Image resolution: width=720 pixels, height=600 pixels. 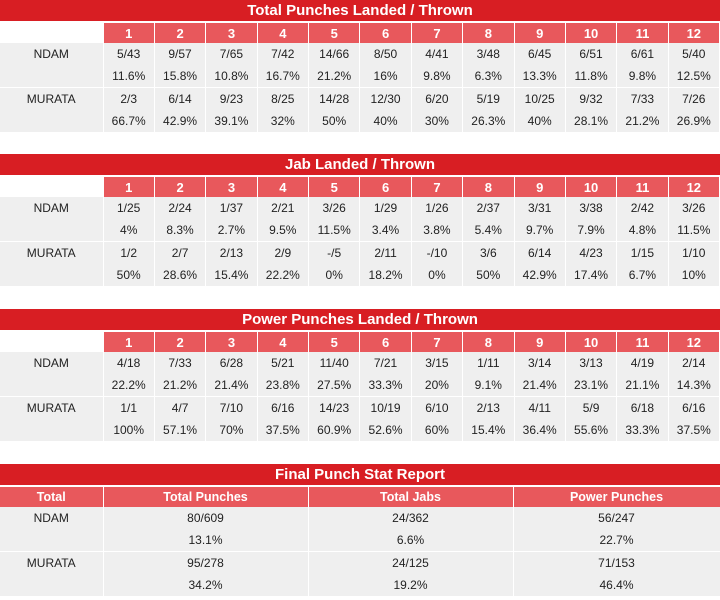 I want to click on round-header: 4, so click(x=283, y=186).